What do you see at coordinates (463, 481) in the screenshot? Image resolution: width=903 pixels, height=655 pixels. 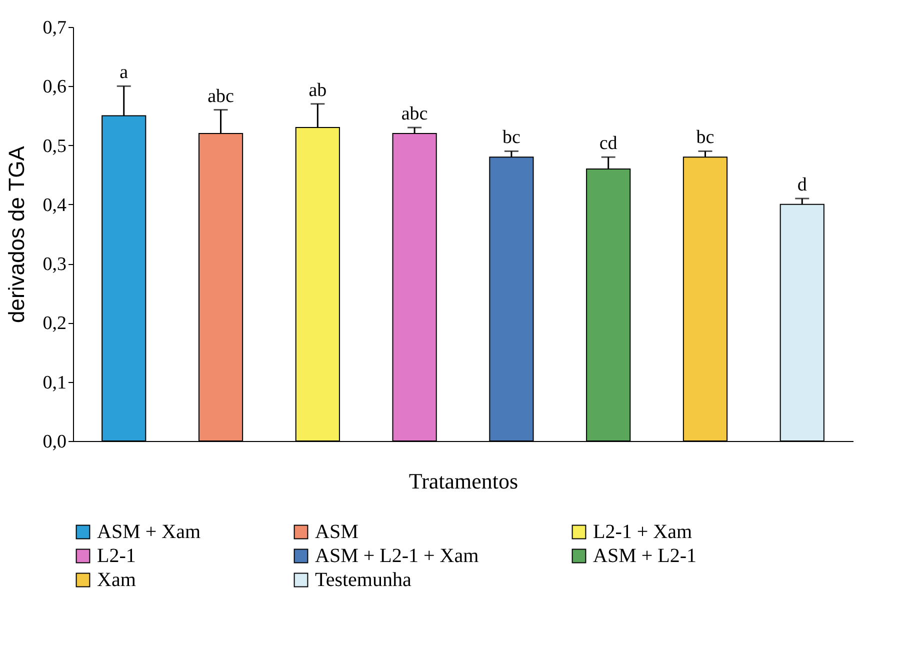 I see `x-axis-title: Tratamentos` at bounding box center [463, 481].